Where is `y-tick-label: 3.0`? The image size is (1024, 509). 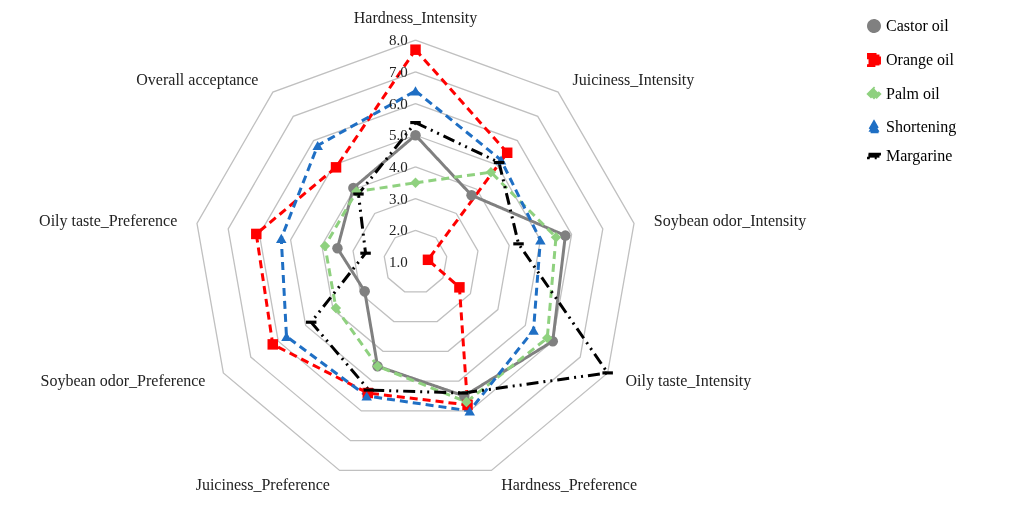
y-tick-label: 3.0 is located at coordinates (398, 198).